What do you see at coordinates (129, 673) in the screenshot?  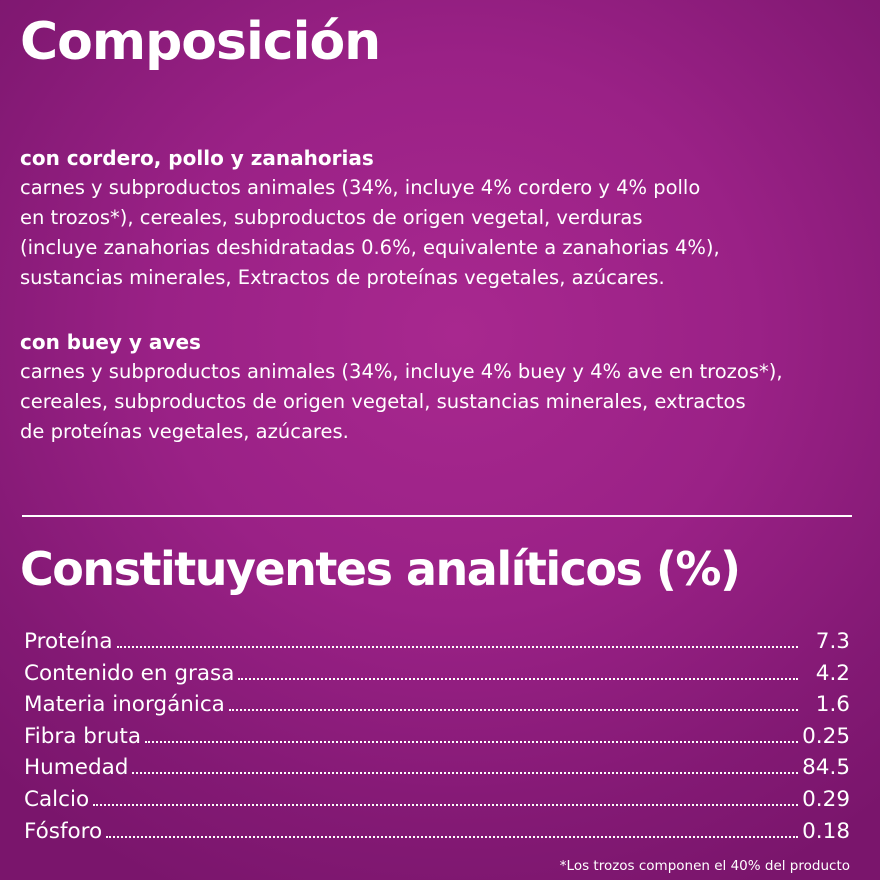 I see `row-label: Contenido en grasa` at bounding box center [129, 673].